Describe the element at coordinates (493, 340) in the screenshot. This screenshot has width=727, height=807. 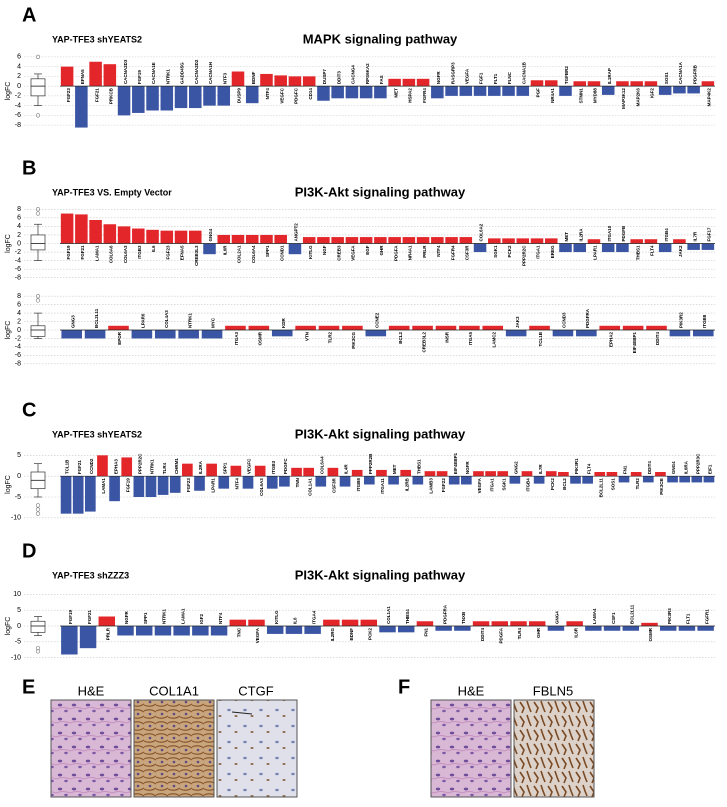
I see `x-tick-label: LAMC2` at that location.